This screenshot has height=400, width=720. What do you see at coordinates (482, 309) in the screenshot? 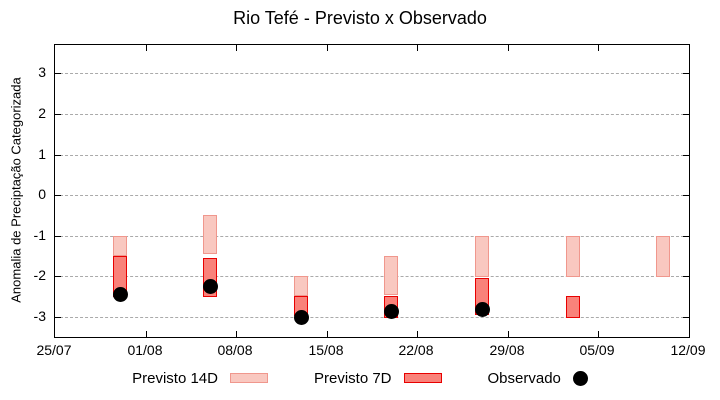
I see `observado-point-27/08` at bounding box center [482, 309].